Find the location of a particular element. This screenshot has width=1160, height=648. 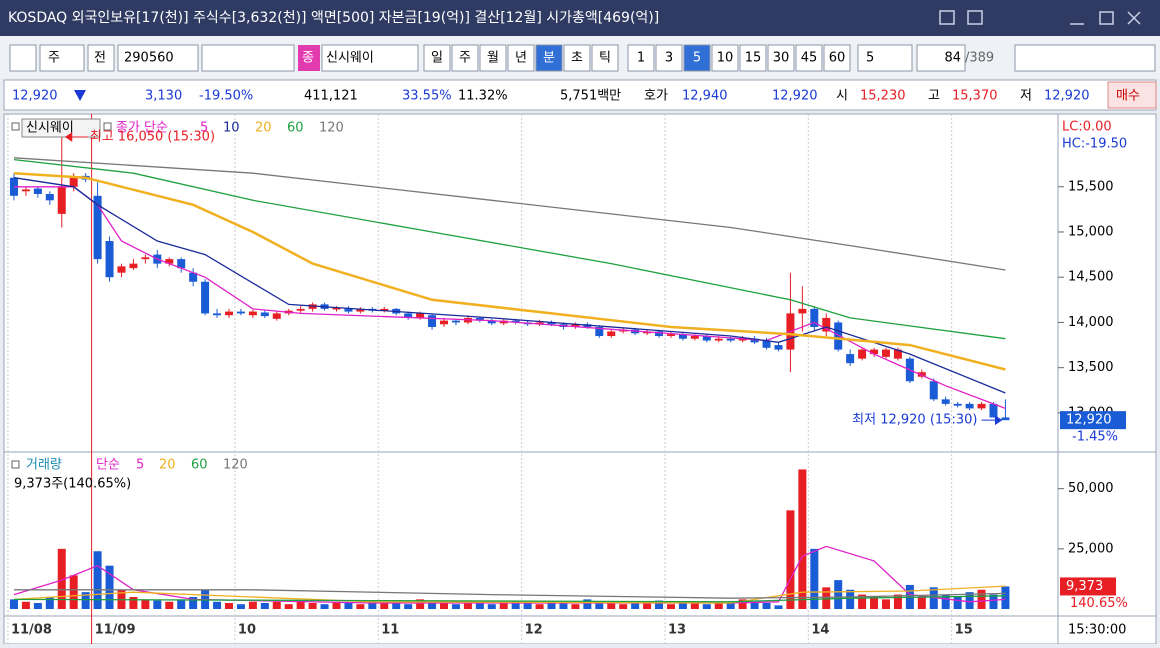

interval-text: 30 is located at coordinates (781, 58).